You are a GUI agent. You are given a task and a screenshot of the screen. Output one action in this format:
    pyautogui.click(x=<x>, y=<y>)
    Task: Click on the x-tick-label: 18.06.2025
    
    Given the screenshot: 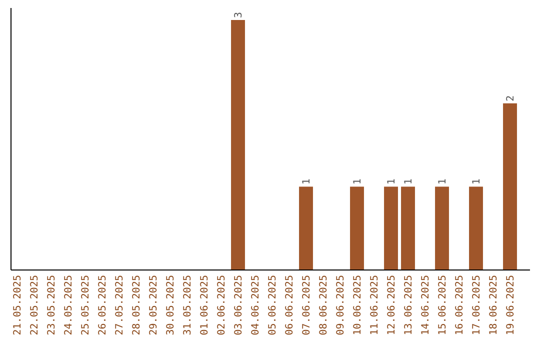 What is the action you would take?
    pyautogui.click(x=494, y=305)
    